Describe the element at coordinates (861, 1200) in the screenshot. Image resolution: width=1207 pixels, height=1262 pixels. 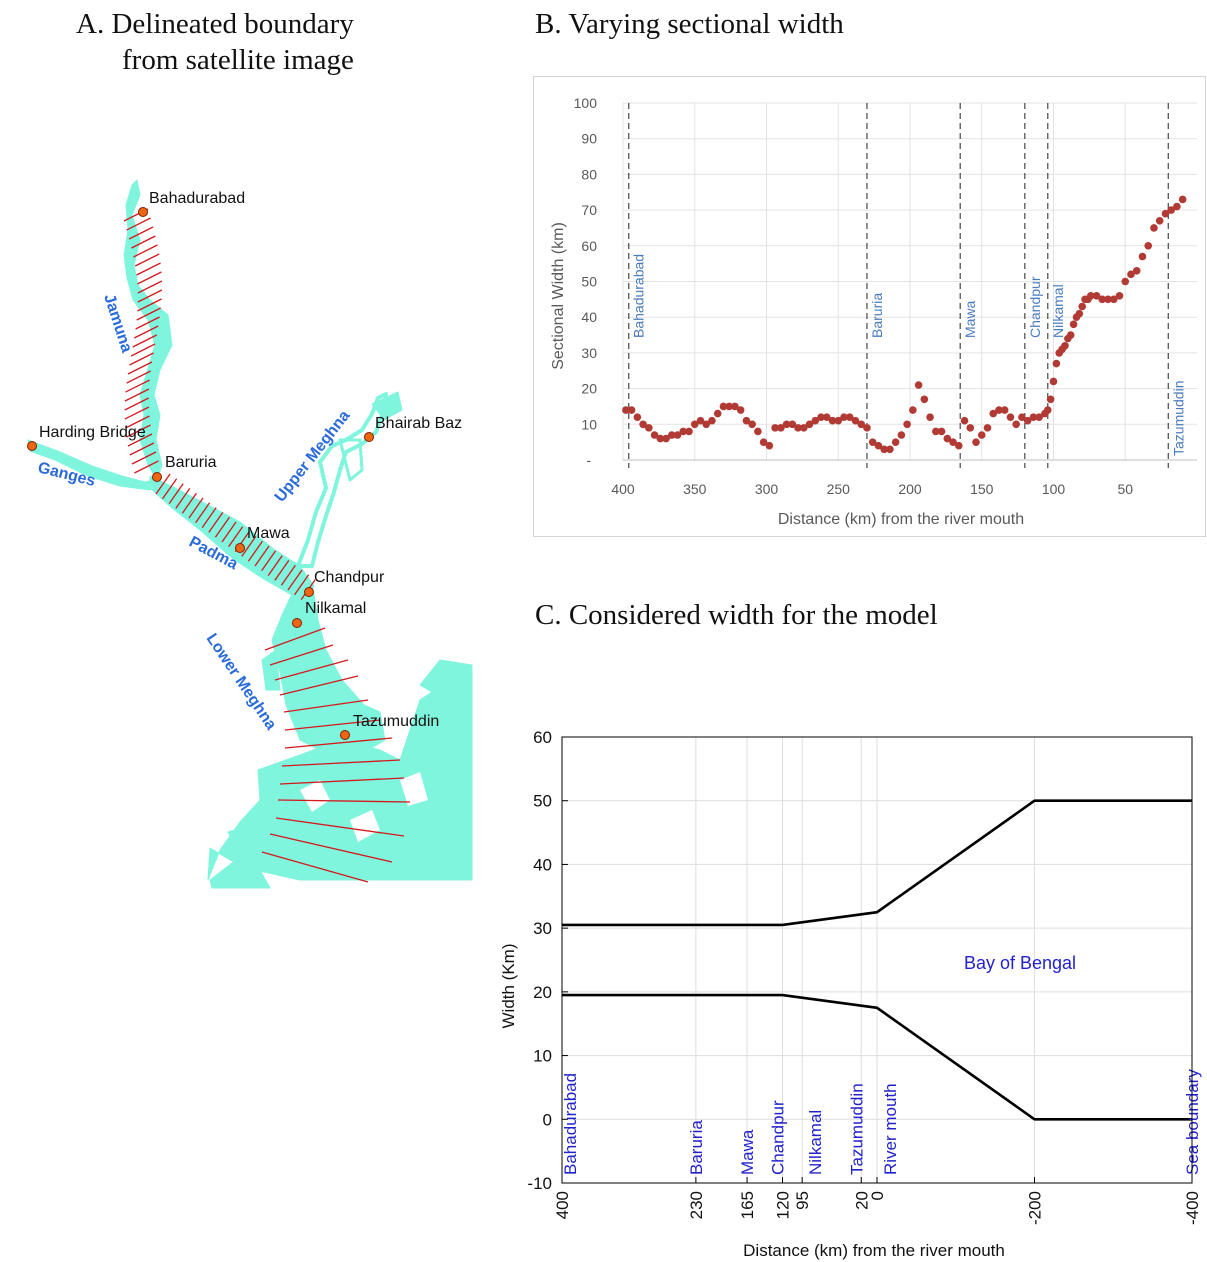
I see `chart-c-x-tick: 20` at that location.